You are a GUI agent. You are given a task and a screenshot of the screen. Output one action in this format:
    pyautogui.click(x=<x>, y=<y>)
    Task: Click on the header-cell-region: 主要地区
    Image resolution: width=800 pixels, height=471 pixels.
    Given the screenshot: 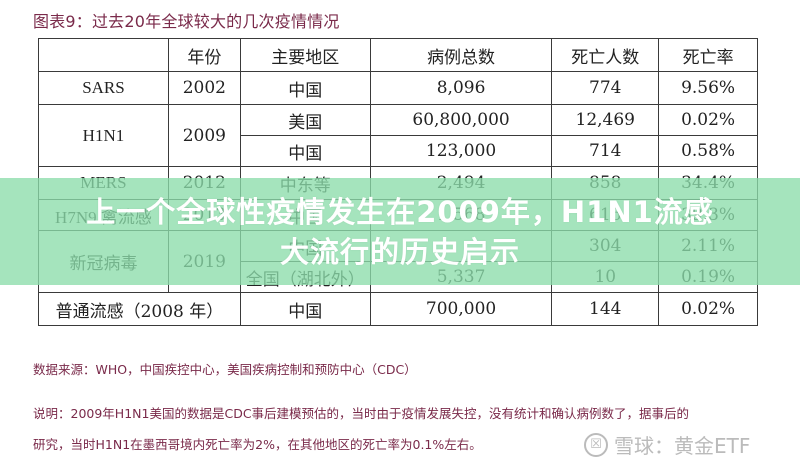 What is the action you would take?
    pyautogui.click(x=305, y=55)
    